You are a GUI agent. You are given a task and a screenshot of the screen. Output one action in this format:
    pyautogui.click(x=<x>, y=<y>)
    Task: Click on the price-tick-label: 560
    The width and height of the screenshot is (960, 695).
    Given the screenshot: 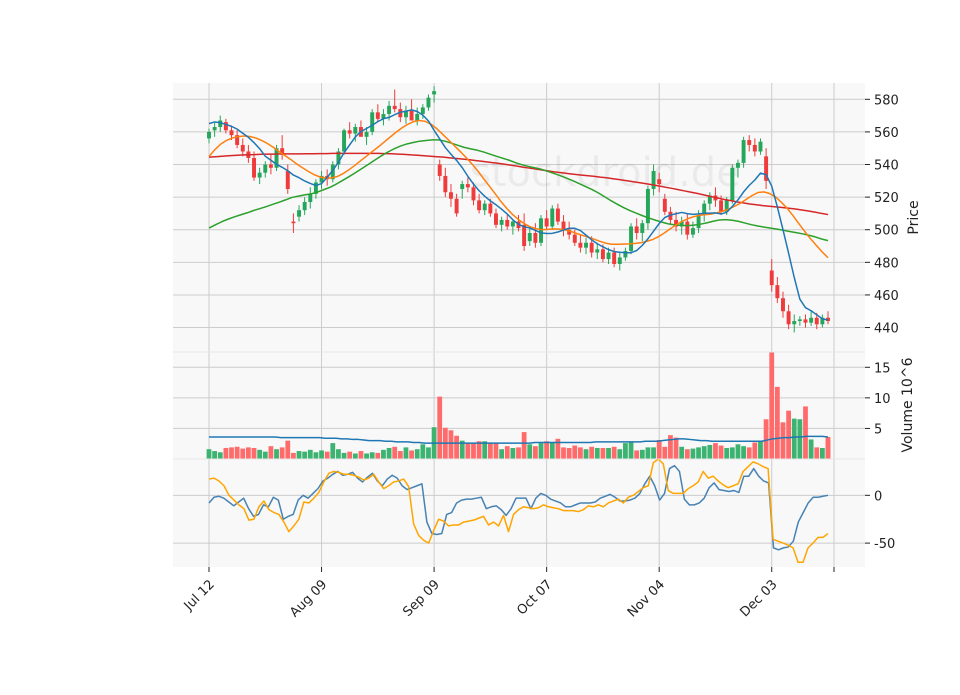 What is the action you would take?
    pyautogui.click(x=886, y=133)
    